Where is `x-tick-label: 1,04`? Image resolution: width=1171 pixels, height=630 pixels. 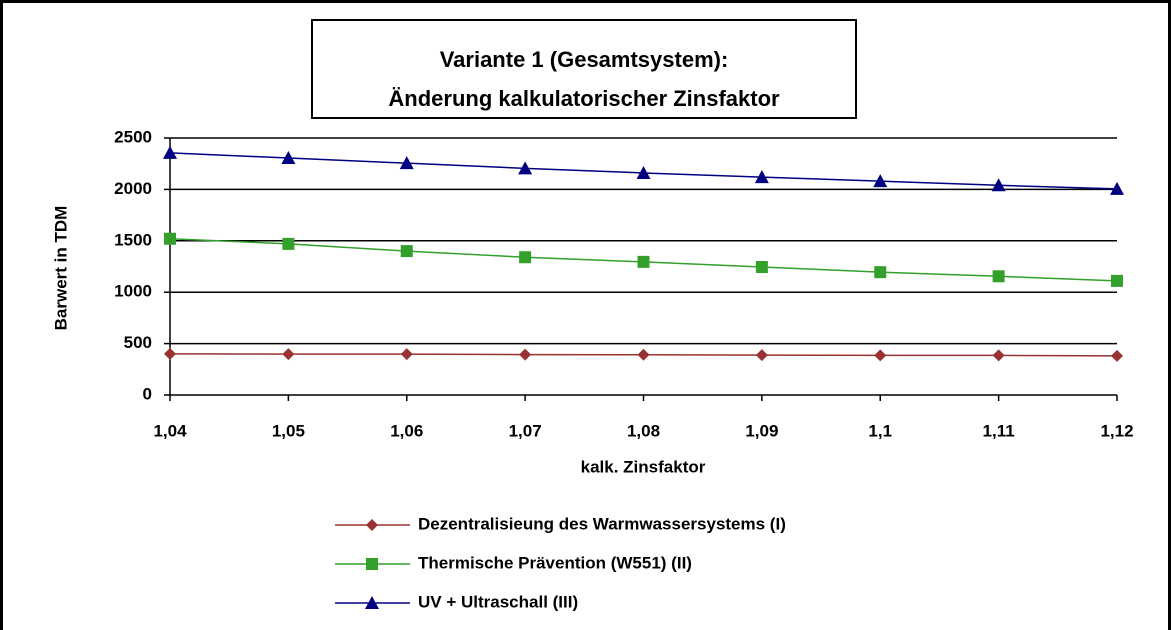 x-tick-label: 1,04 is located at coordinates (170, 430).